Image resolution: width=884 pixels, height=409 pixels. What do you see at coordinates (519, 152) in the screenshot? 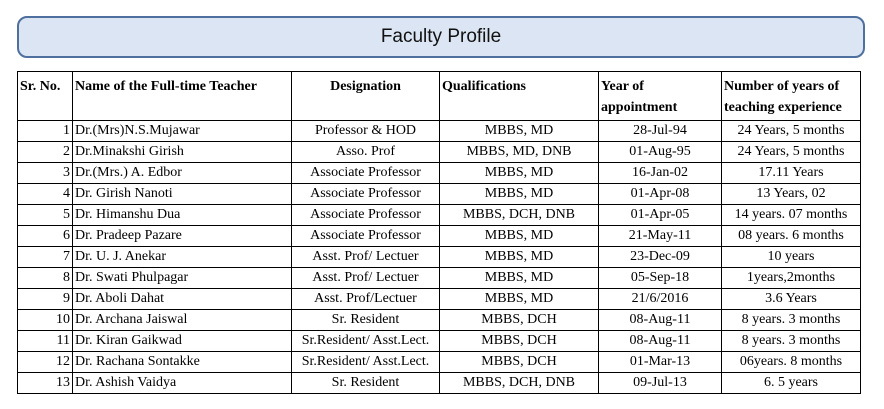
I see `cell-qualifications: MBBS, MD, DNB` at bounding box center [519, 152].